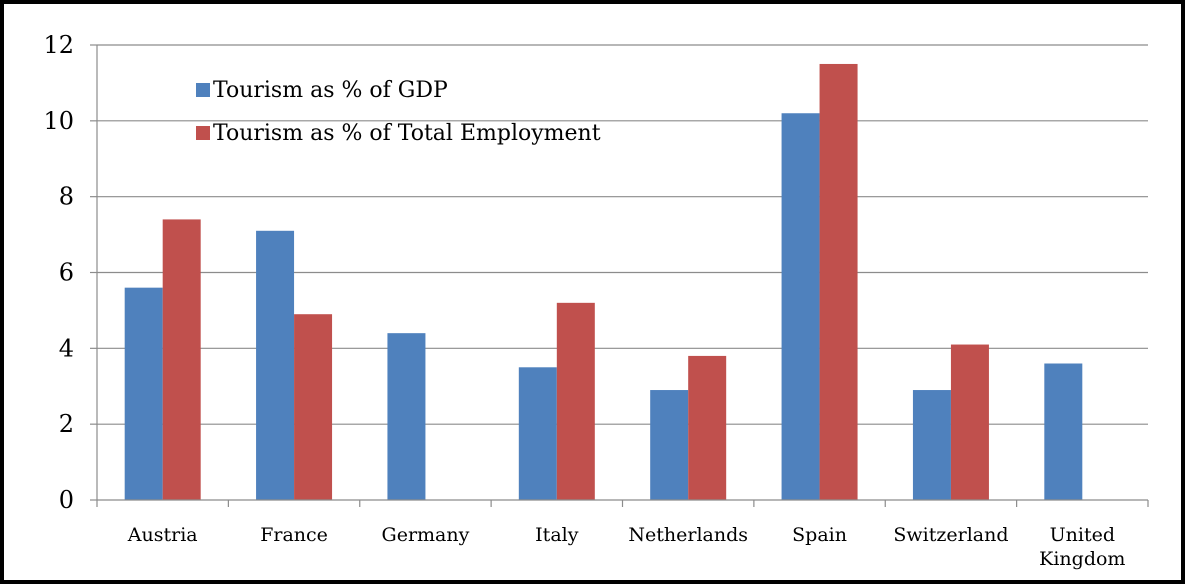 Image resolution: width=1185 pixels, height=588 pixels. I want to click on bar-employment-france, so click(313, 407).